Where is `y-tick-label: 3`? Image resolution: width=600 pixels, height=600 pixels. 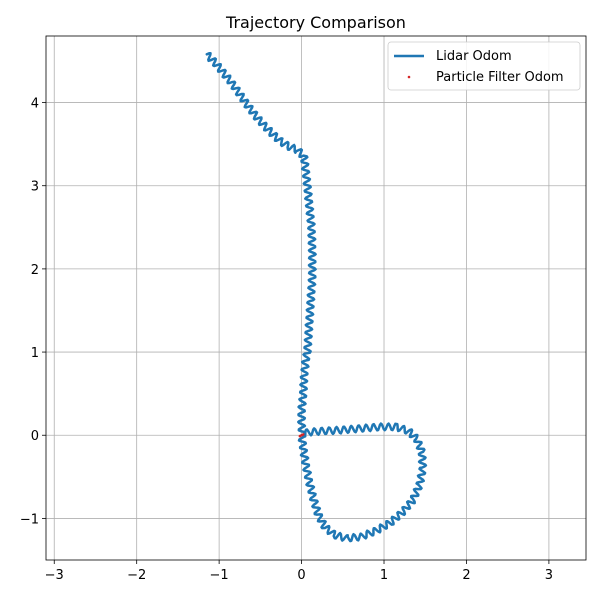 y-tick-label: 3 is located at coordinates (35, 187).